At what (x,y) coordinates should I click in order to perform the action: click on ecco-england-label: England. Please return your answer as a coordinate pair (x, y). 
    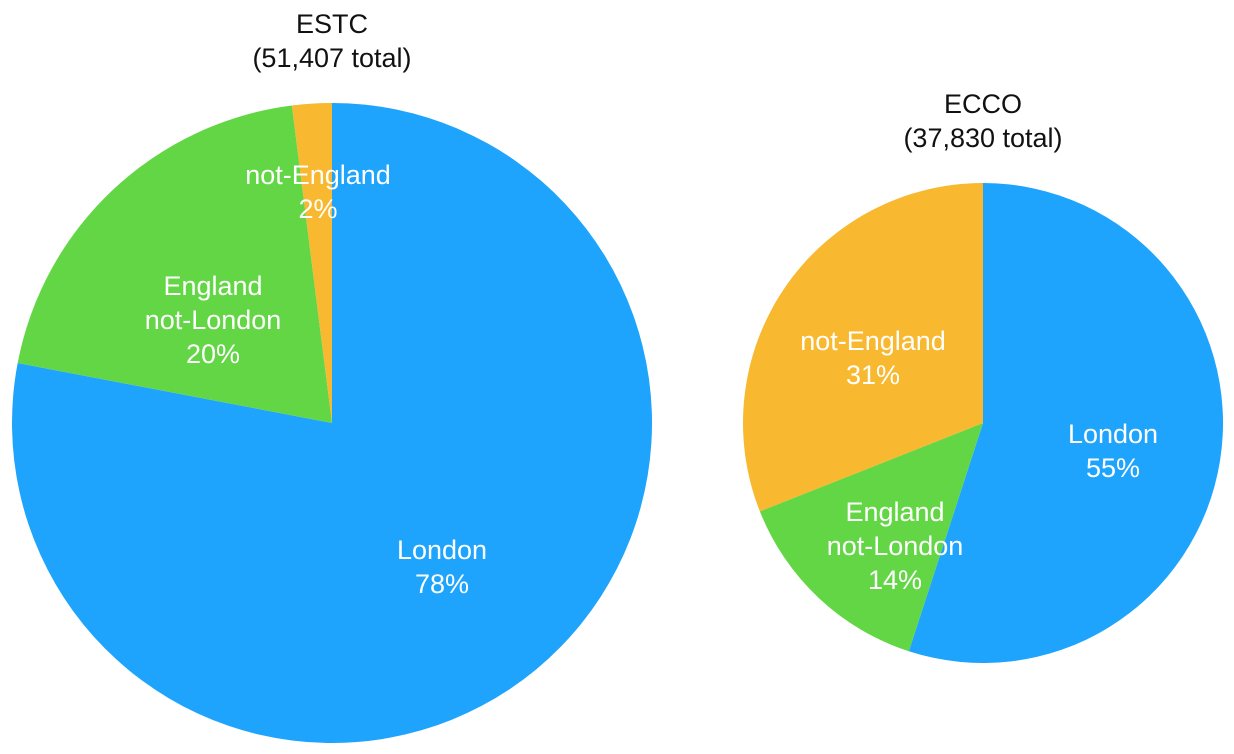
    Looking at the image, I should click on (894, 512).